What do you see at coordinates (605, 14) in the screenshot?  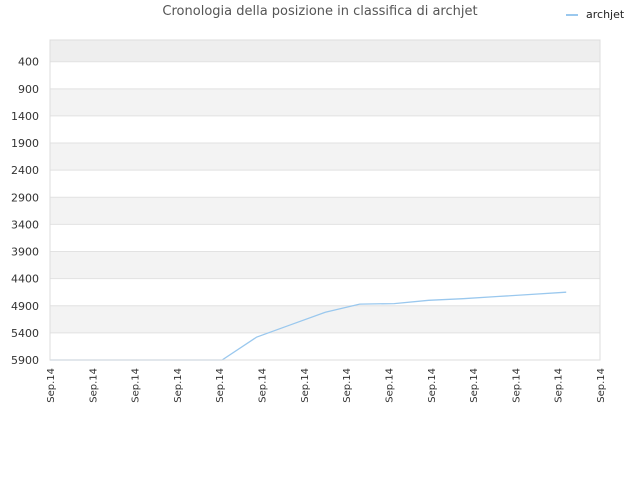 I see `legend-label: archjet` at bounding box center [605, 14].